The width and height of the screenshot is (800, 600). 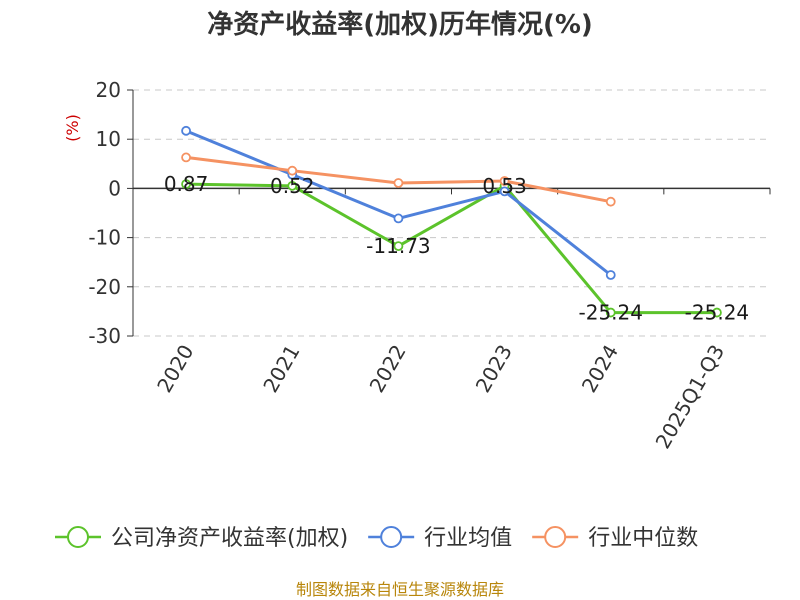 I want to click on chart-title: 净资产收益率(加权)历年情况(%), so click(x=400, y=24).